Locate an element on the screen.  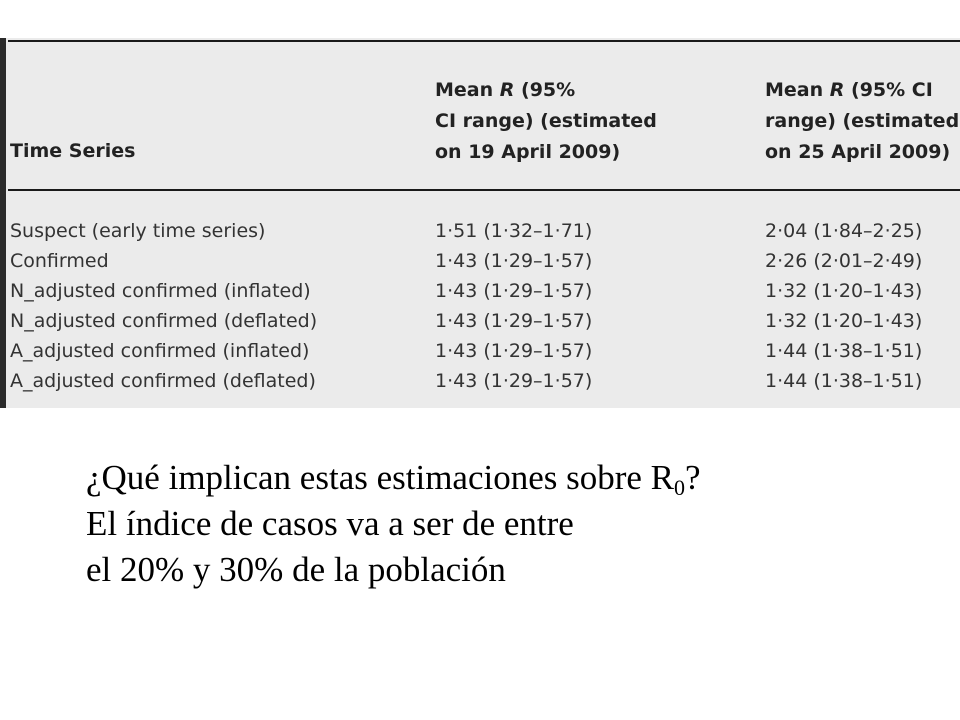
cell-series: A_adjusted confirmed (deflated) is located at coordinates (163, 381).